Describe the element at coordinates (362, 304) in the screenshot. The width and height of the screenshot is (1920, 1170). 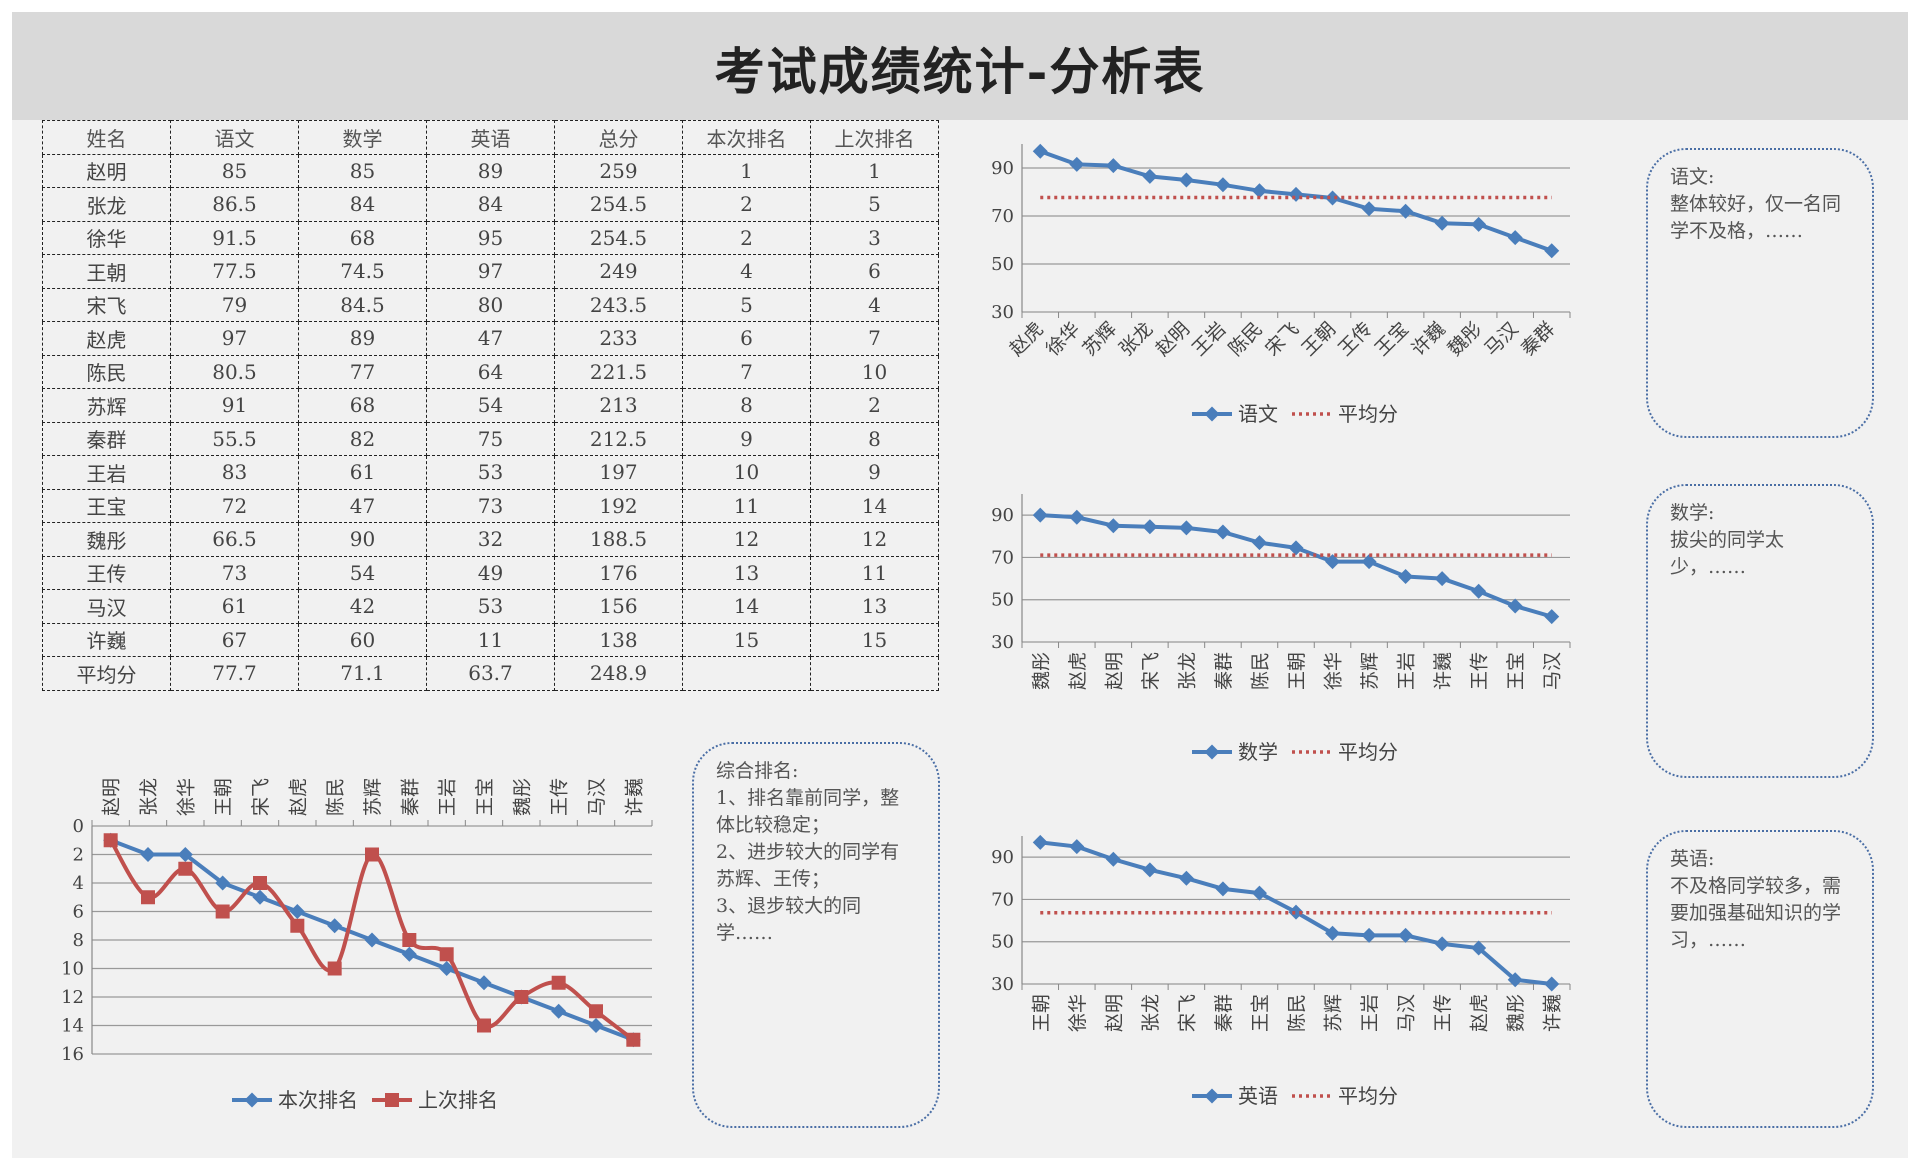
I see `table-cell: 84.5` at that location.